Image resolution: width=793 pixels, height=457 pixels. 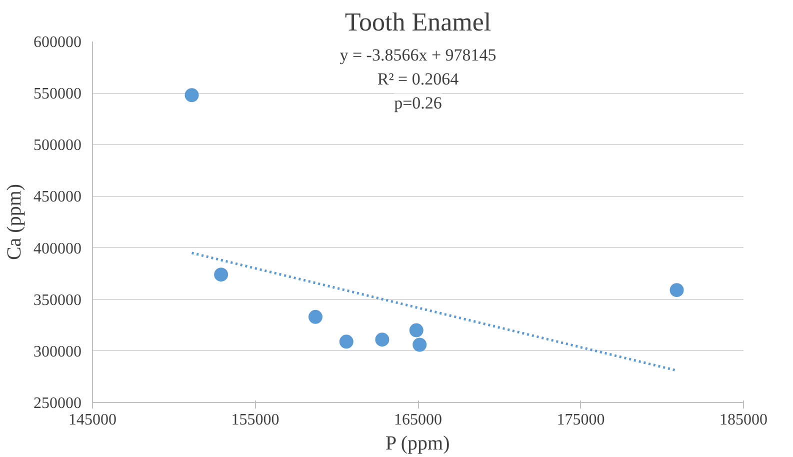 I want to click on x-tick-label: 145000, so click(x=92, y=420).